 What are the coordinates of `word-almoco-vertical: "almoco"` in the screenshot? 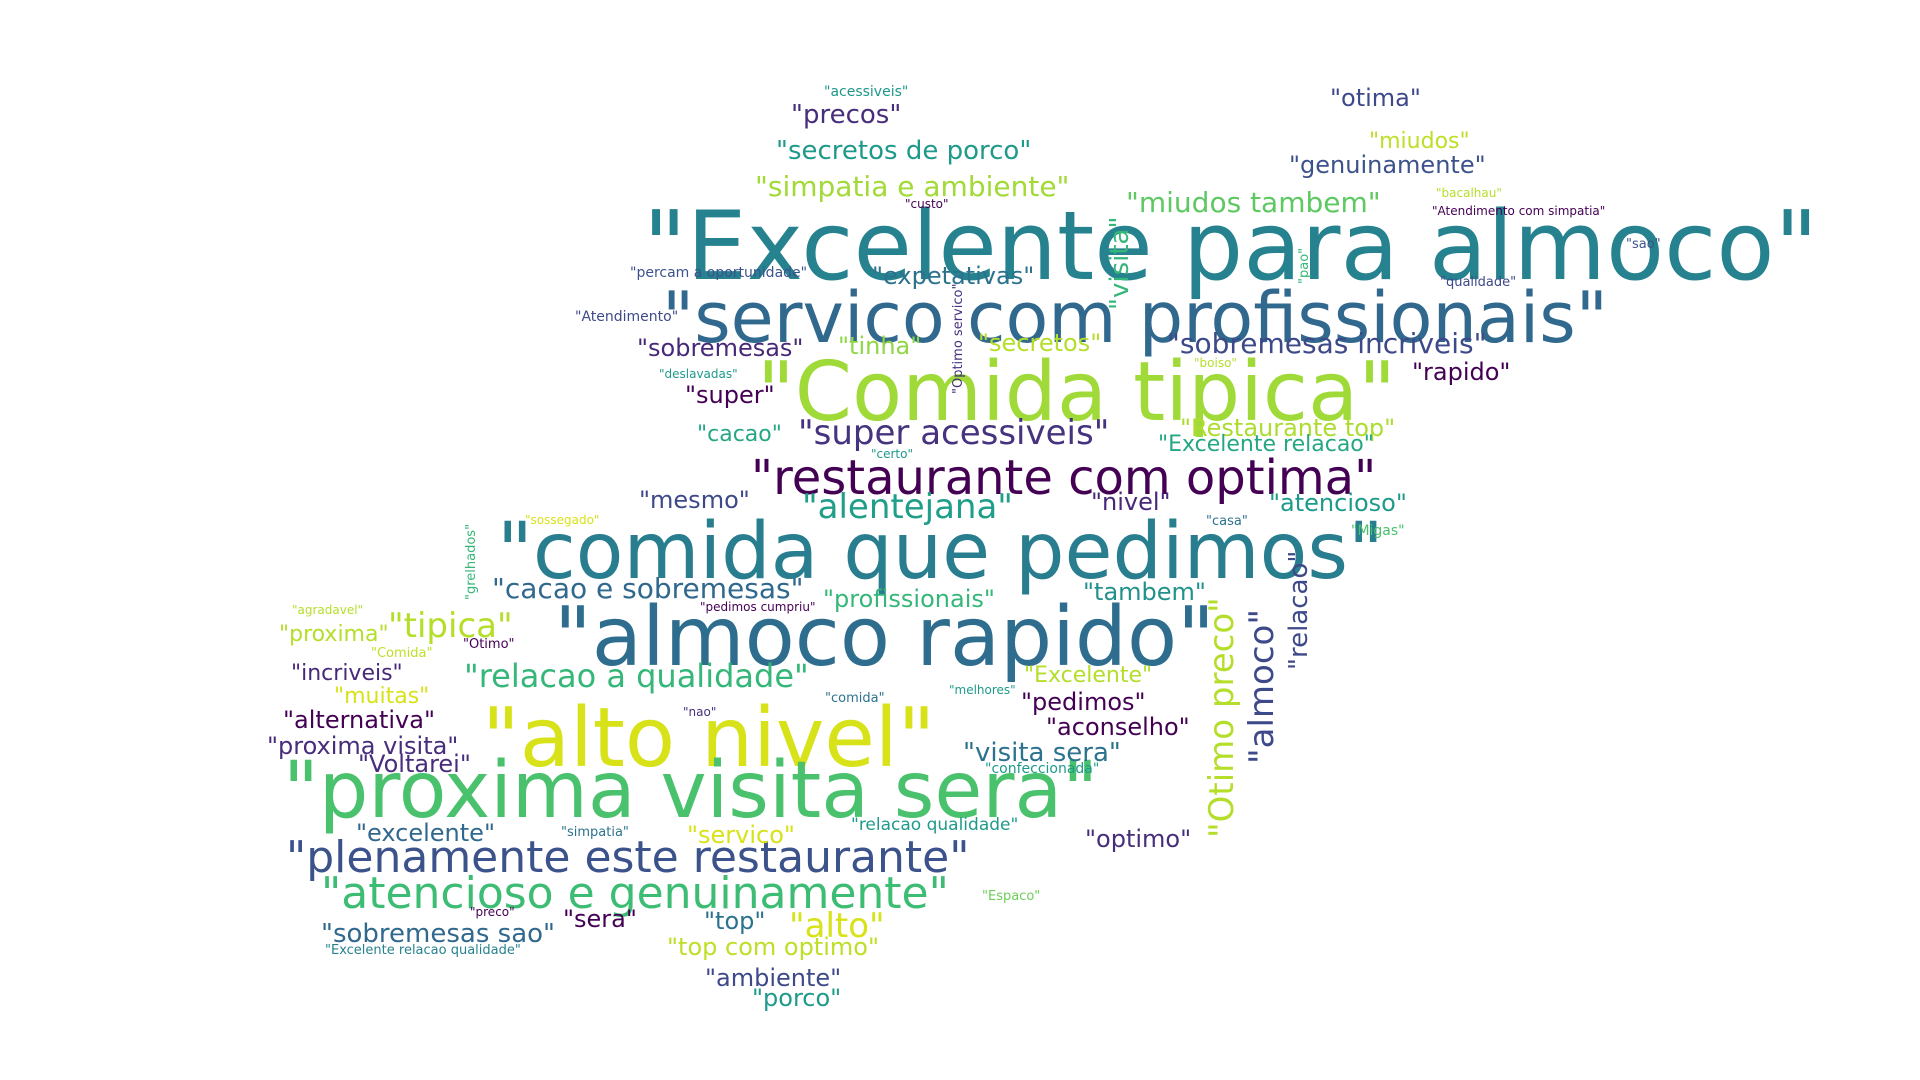 It's located at (1262, 686).